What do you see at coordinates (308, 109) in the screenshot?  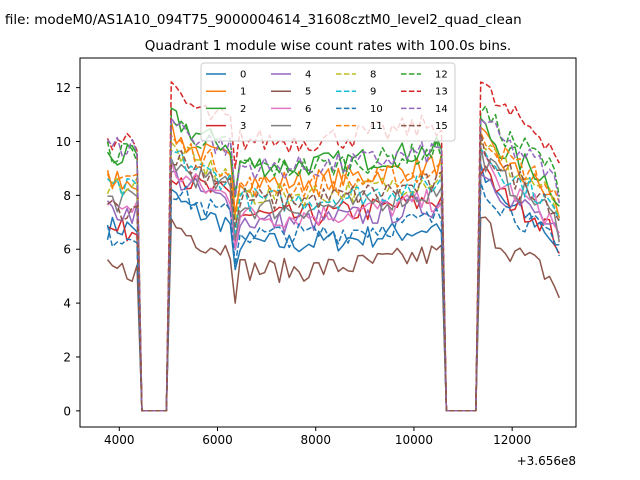 I see `legend-label-6: 6` at bounding box center [308, 109].